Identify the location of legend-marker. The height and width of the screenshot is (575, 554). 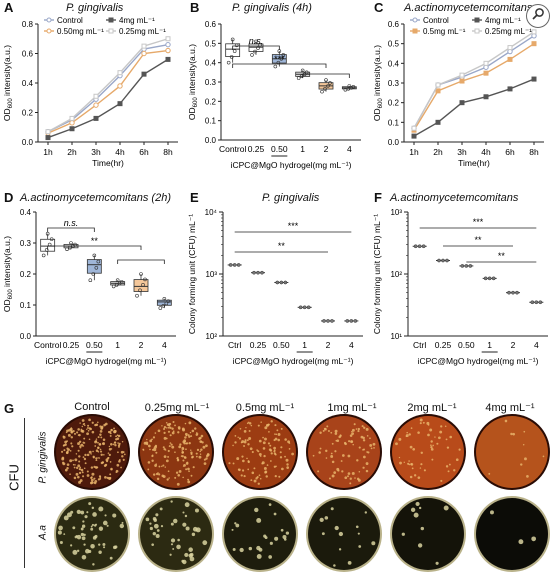
(415, 20).